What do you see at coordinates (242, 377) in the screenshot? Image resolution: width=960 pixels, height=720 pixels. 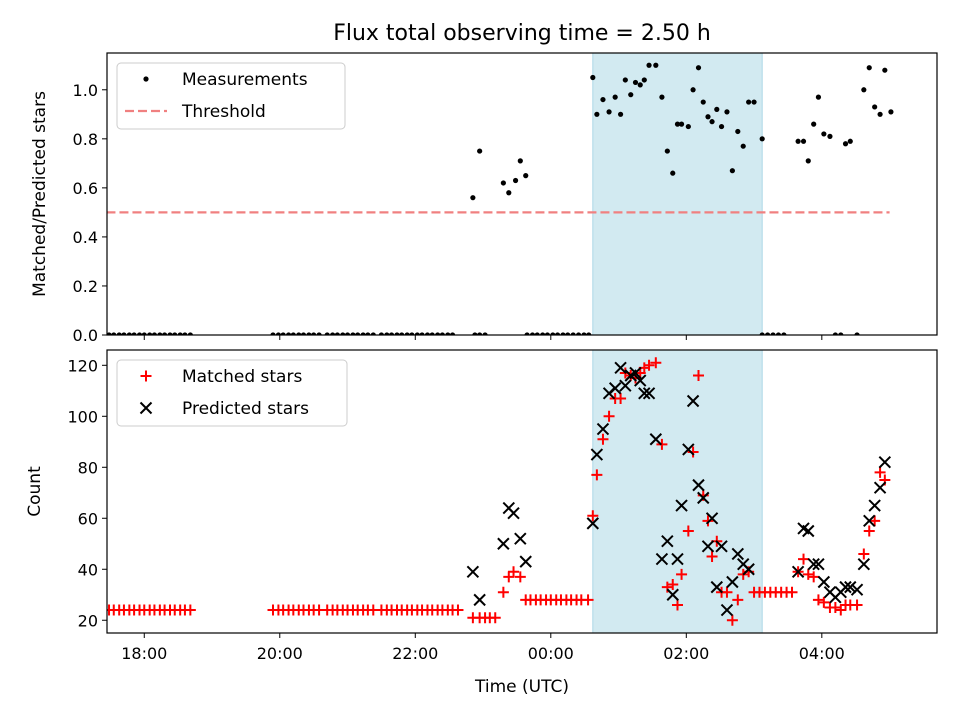 I see `legend-label: Matched stars` at bounding box center [242, 377].